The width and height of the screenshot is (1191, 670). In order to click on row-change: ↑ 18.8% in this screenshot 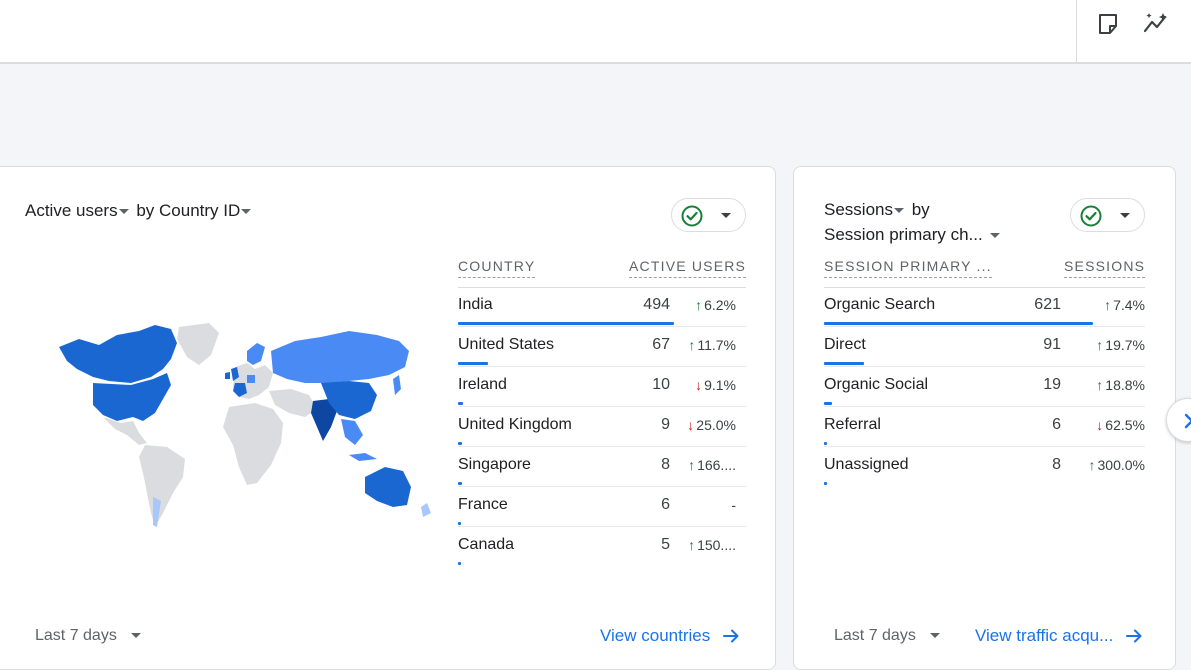, I will do `click(1120, 385)`.